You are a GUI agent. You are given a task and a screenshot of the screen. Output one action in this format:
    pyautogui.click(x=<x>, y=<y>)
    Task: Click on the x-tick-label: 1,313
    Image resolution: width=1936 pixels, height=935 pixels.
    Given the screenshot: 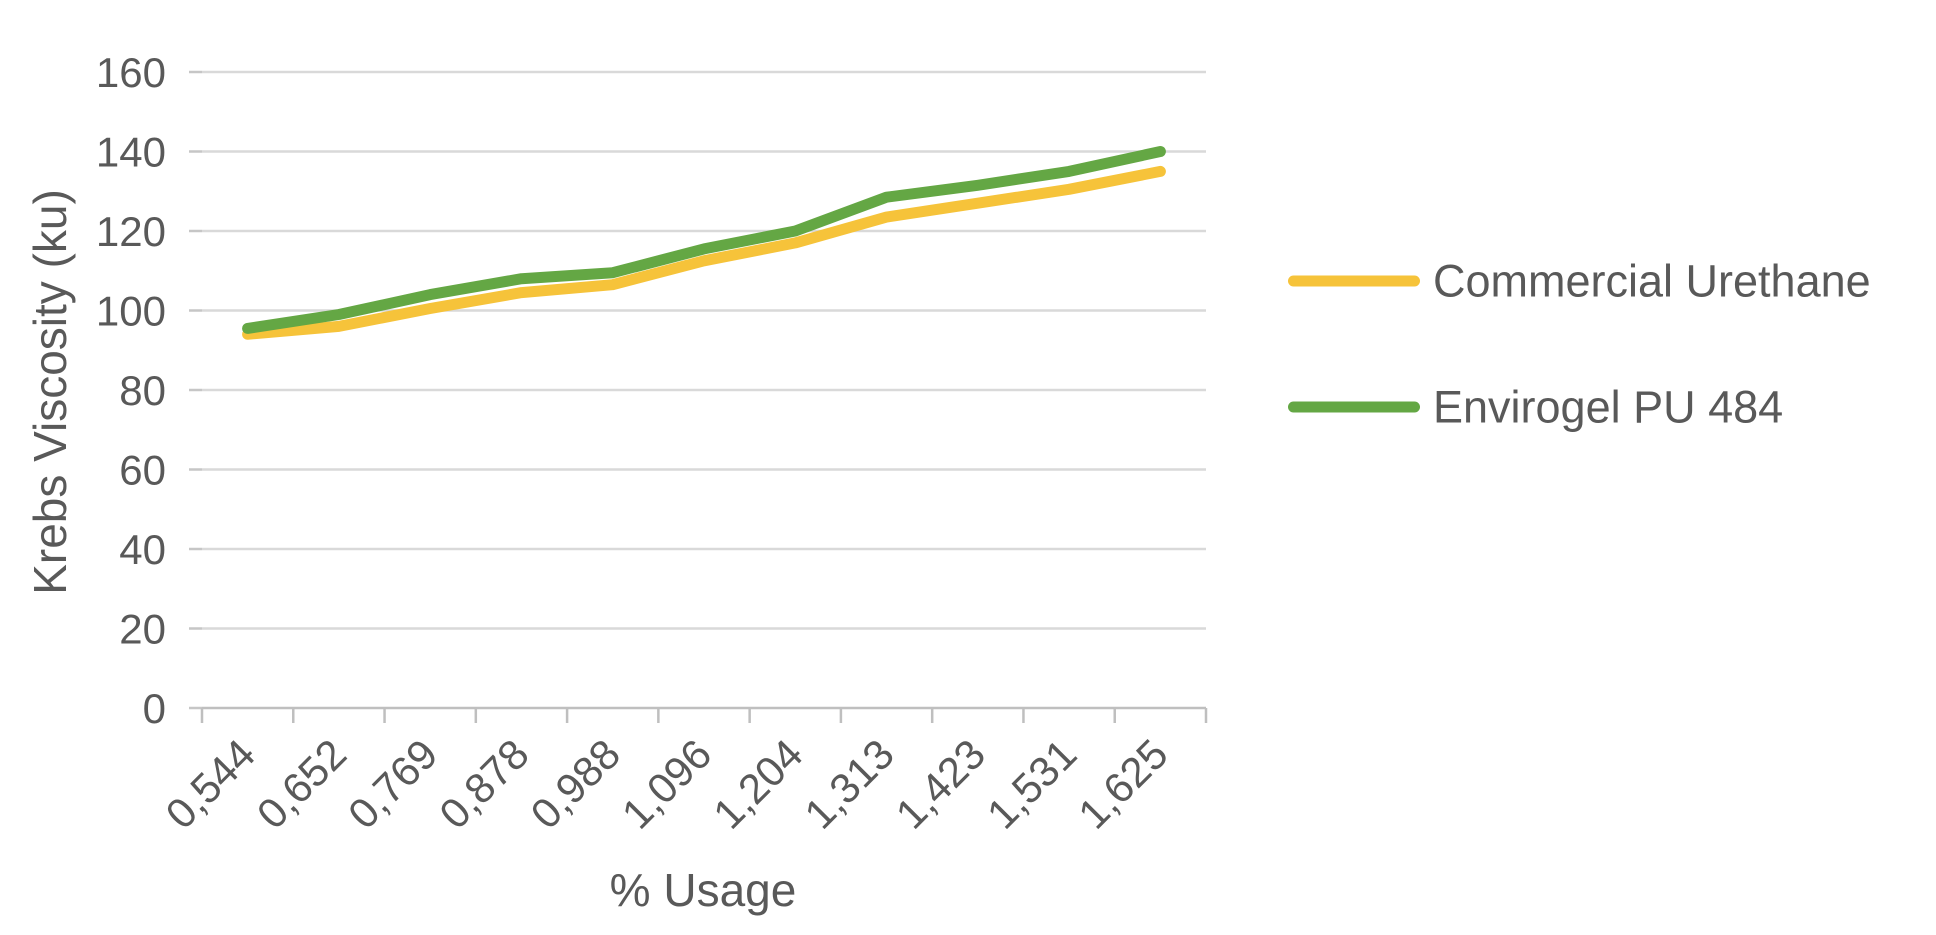 What is the action you would take?
    pyautogui.click(x=849, y=784)
    